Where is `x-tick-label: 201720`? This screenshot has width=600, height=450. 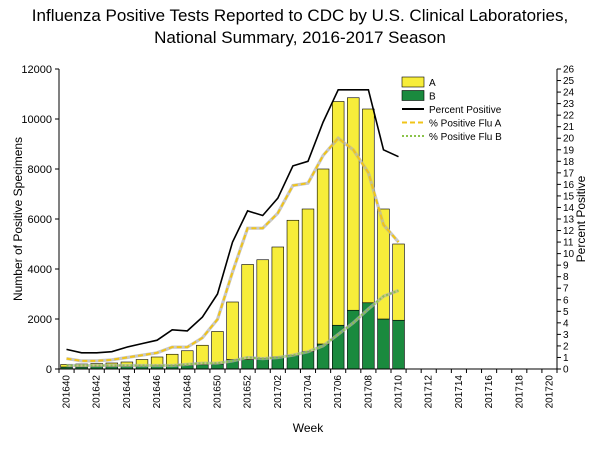 x-tick-label: 201720 is located at coordinates (549, 392).